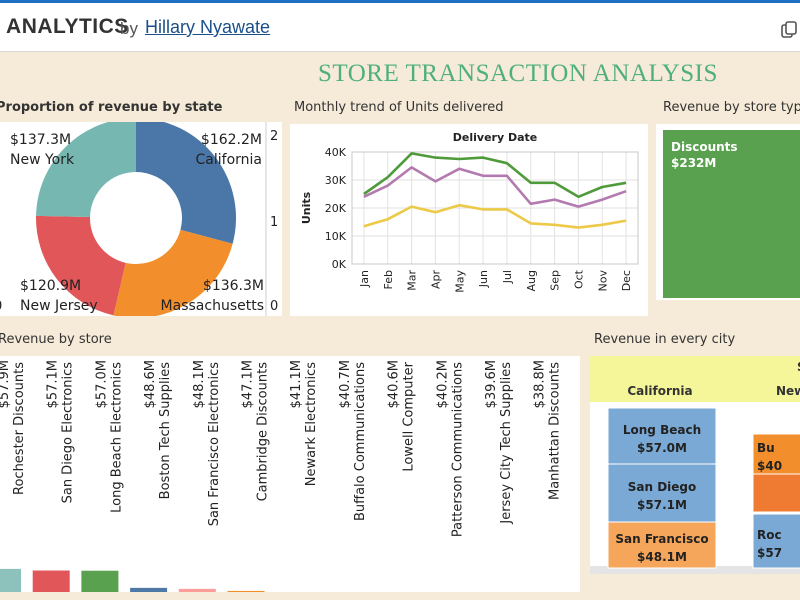 The height and width of the screenshot is (600, 800). What do you see at coordinates (442, 384) in the screenshot?
I see `store-value-label: $40.2M` at bounding box center [442, 384].